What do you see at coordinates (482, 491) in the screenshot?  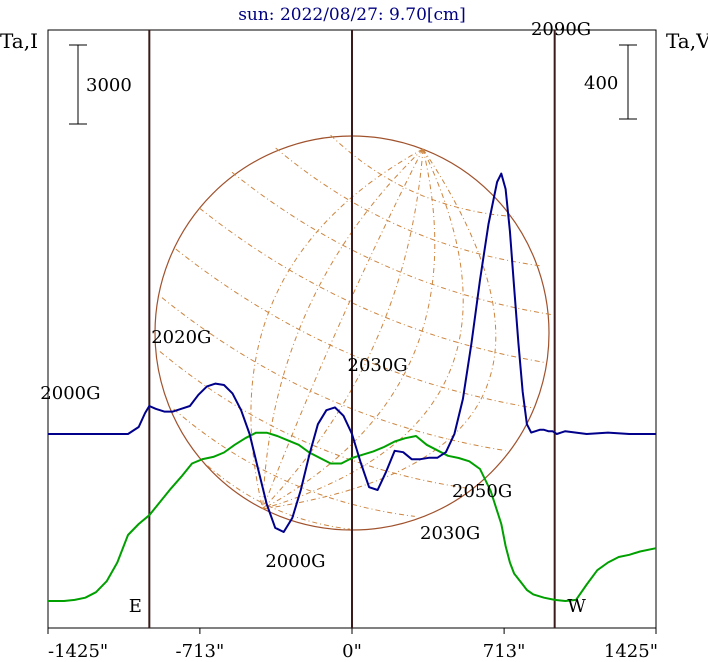 I see `annotation-label: 2050G` at bounding box center [482, 491].